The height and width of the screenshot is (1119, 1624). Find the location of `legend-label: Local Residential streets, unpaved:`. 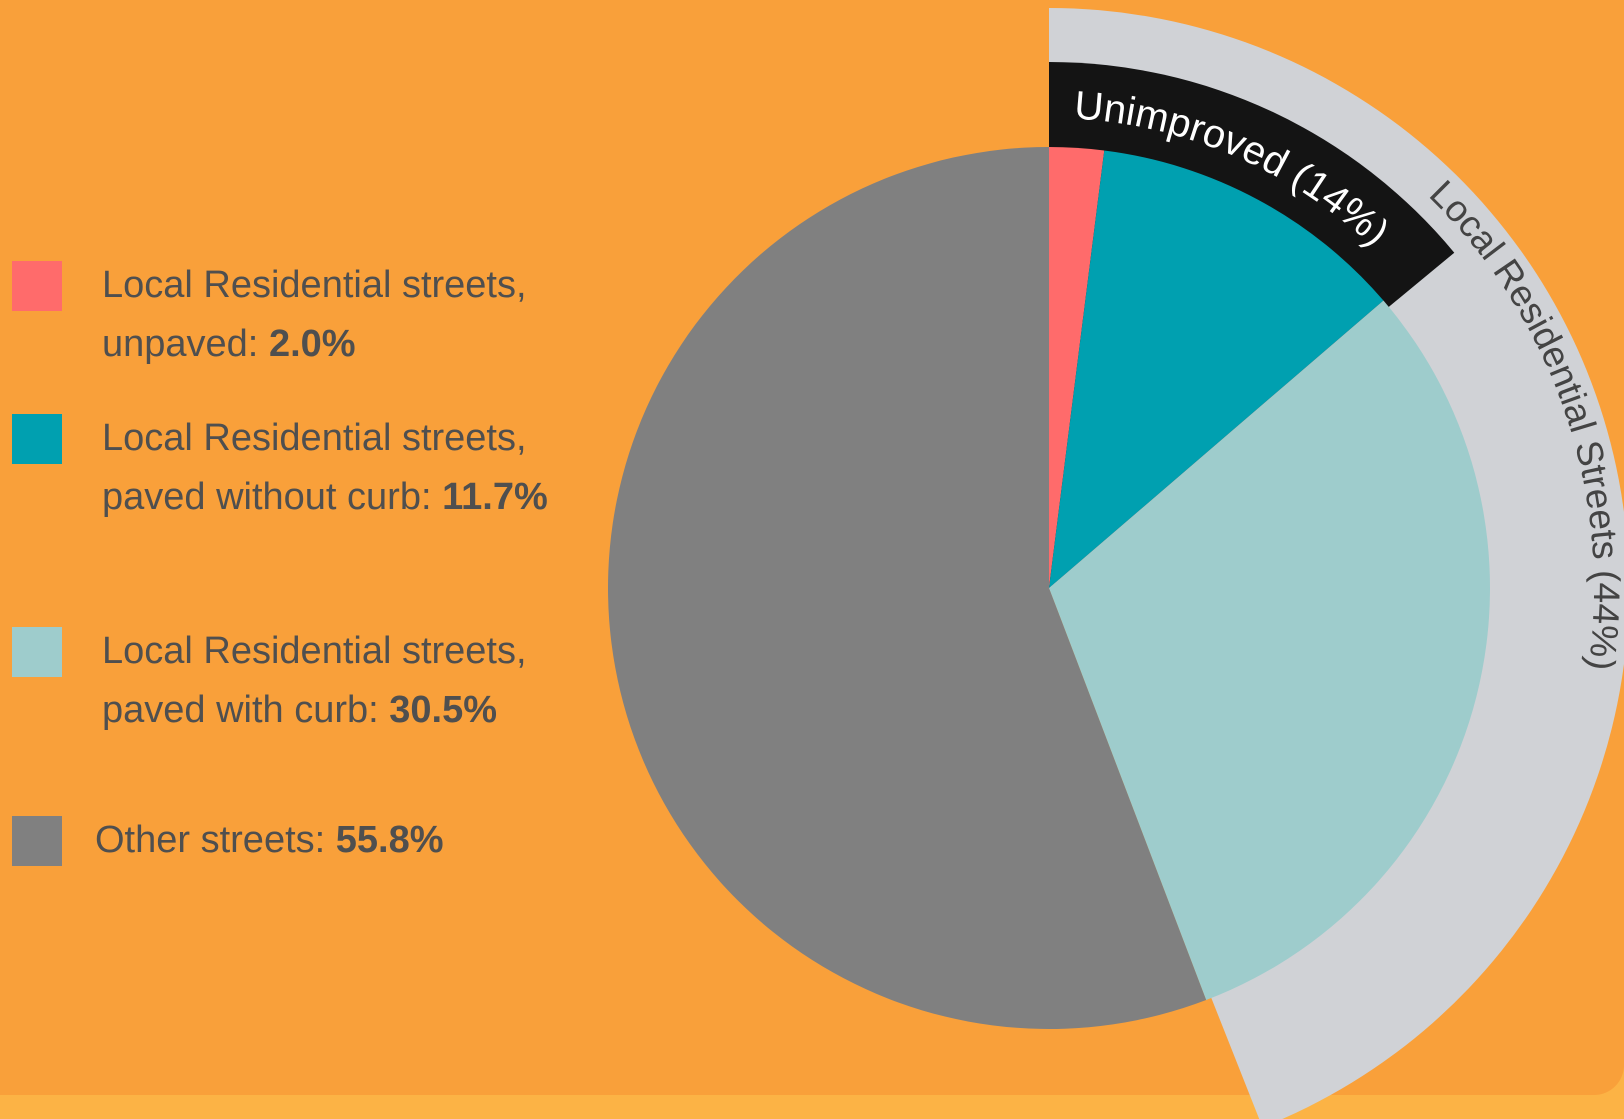

legend-label: Local Residential streets, unpaved: is located at coordinates (314, 314).